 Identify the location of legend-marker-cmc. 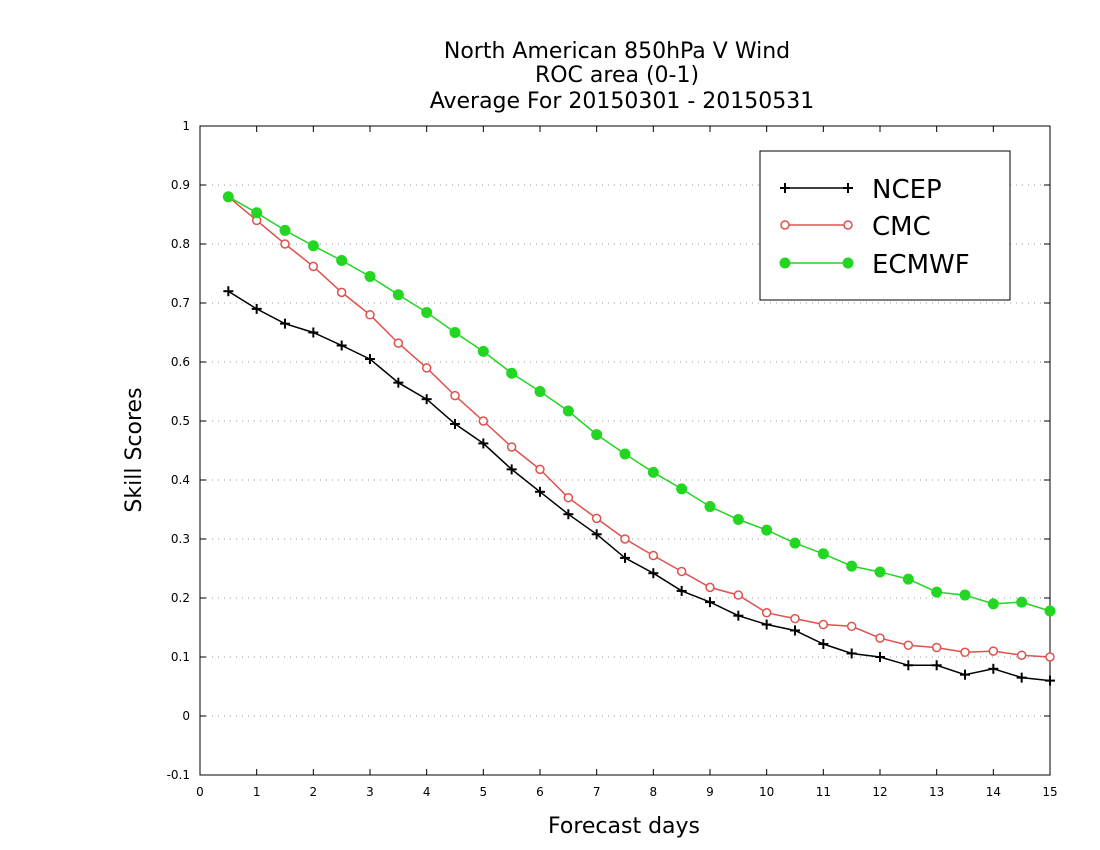
(848, 225).